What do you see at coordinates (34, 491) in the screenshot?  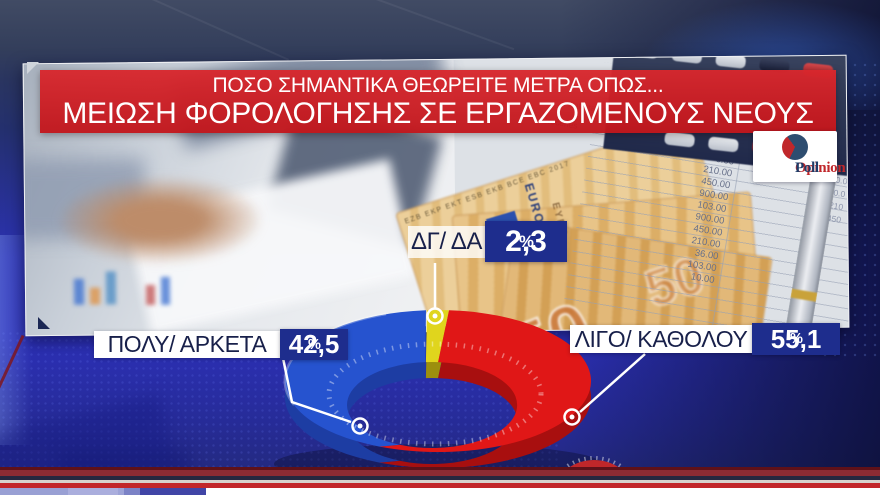 I see `ticker-cell` at bounding box center [34, 491].